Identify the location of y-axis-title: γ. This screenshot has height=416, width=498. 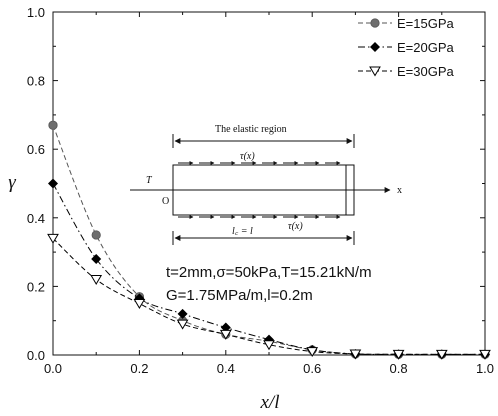
(12, 182).